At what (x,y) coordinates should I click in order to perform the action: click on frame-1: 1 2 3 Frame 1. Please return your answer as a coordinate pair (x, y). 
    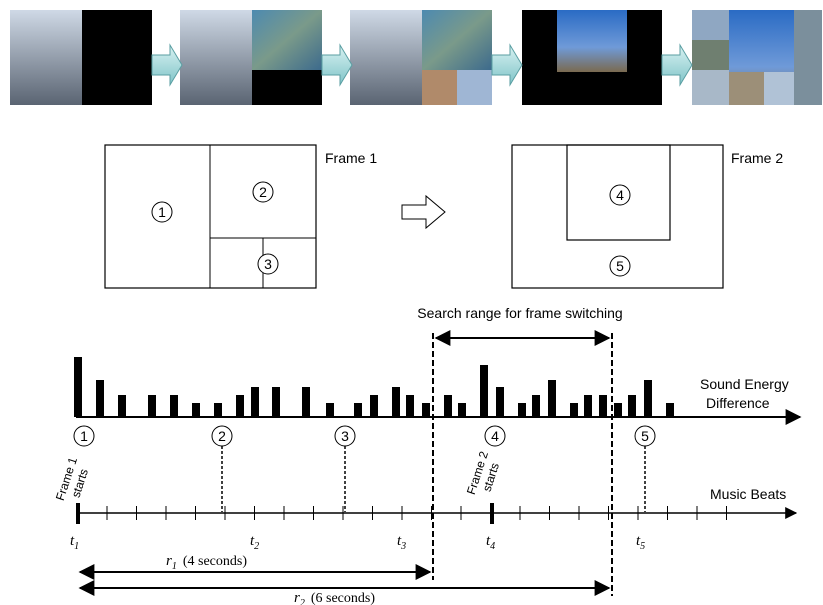
    Looking at the image, I should click on (240, 216).